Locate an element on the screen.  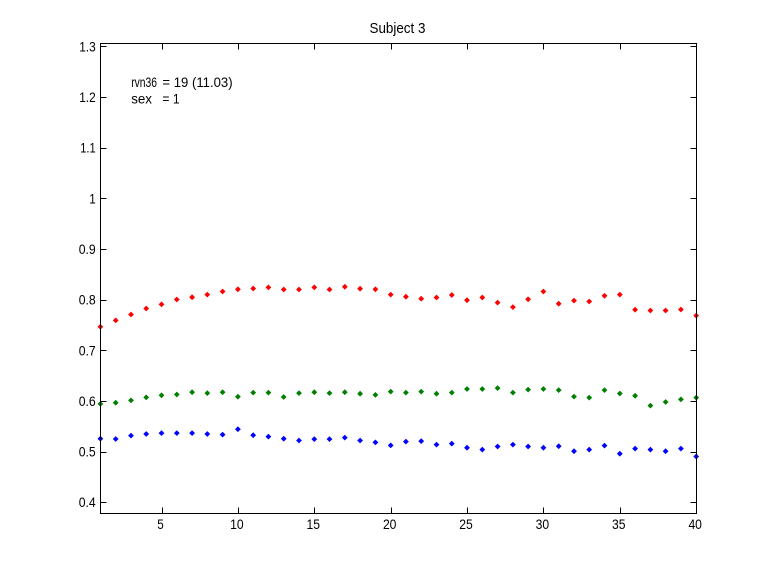
svg-text: 20 is located at coordinates (390, 524).